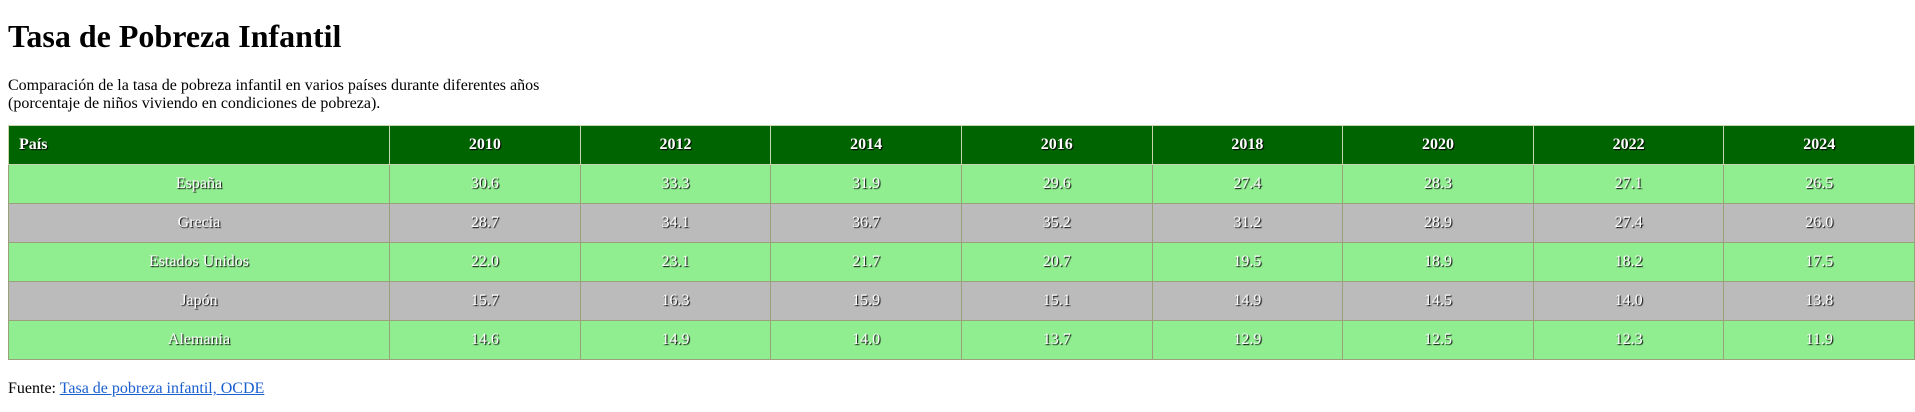 This screenshot has height=412, width=1915. Describe the element at coordinates (1819, 340) in the screenshot. I see `value-cell: 11.9` at that location.